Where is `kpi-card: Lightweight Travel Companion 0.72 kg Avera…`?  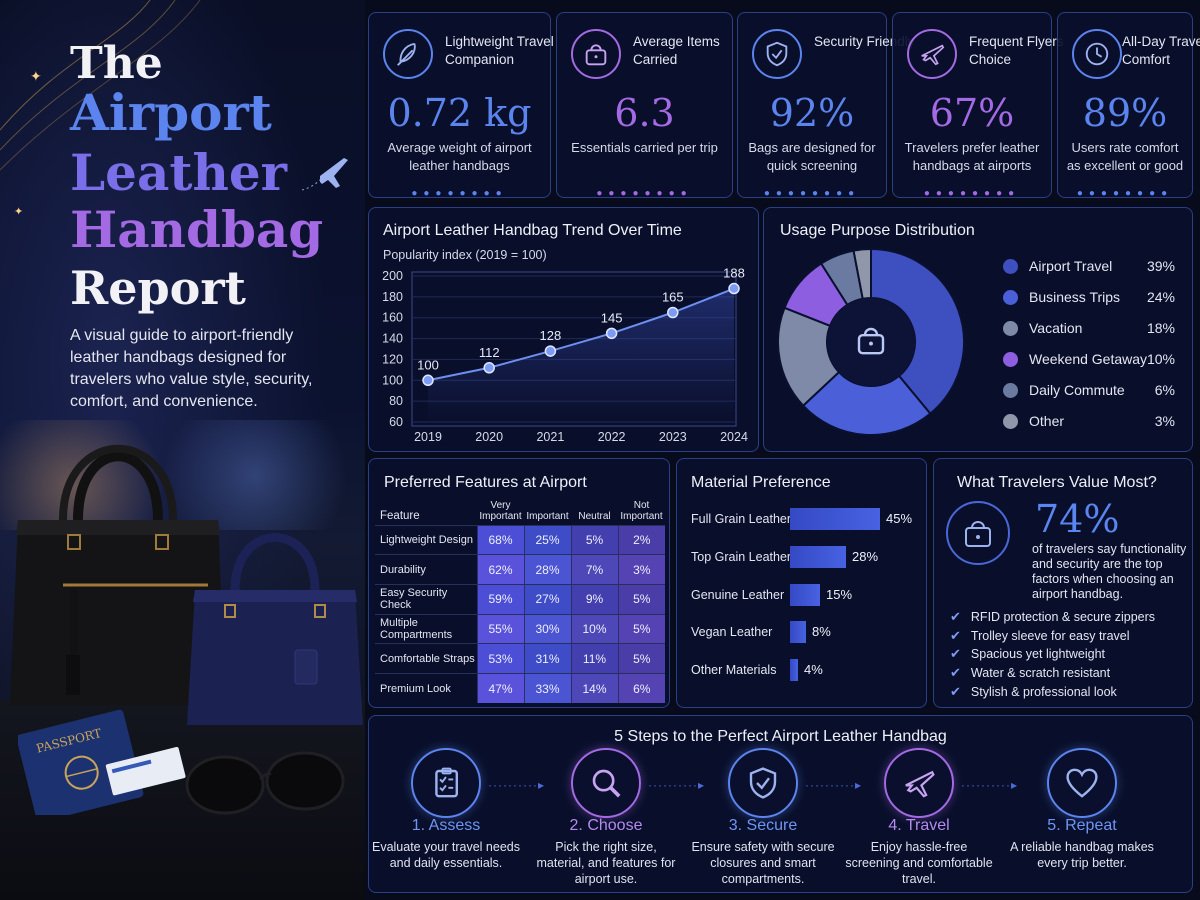 kpi-card: Lightweight Travel Companion 0.72 kg Avera… is located at coordinates (461, 105).